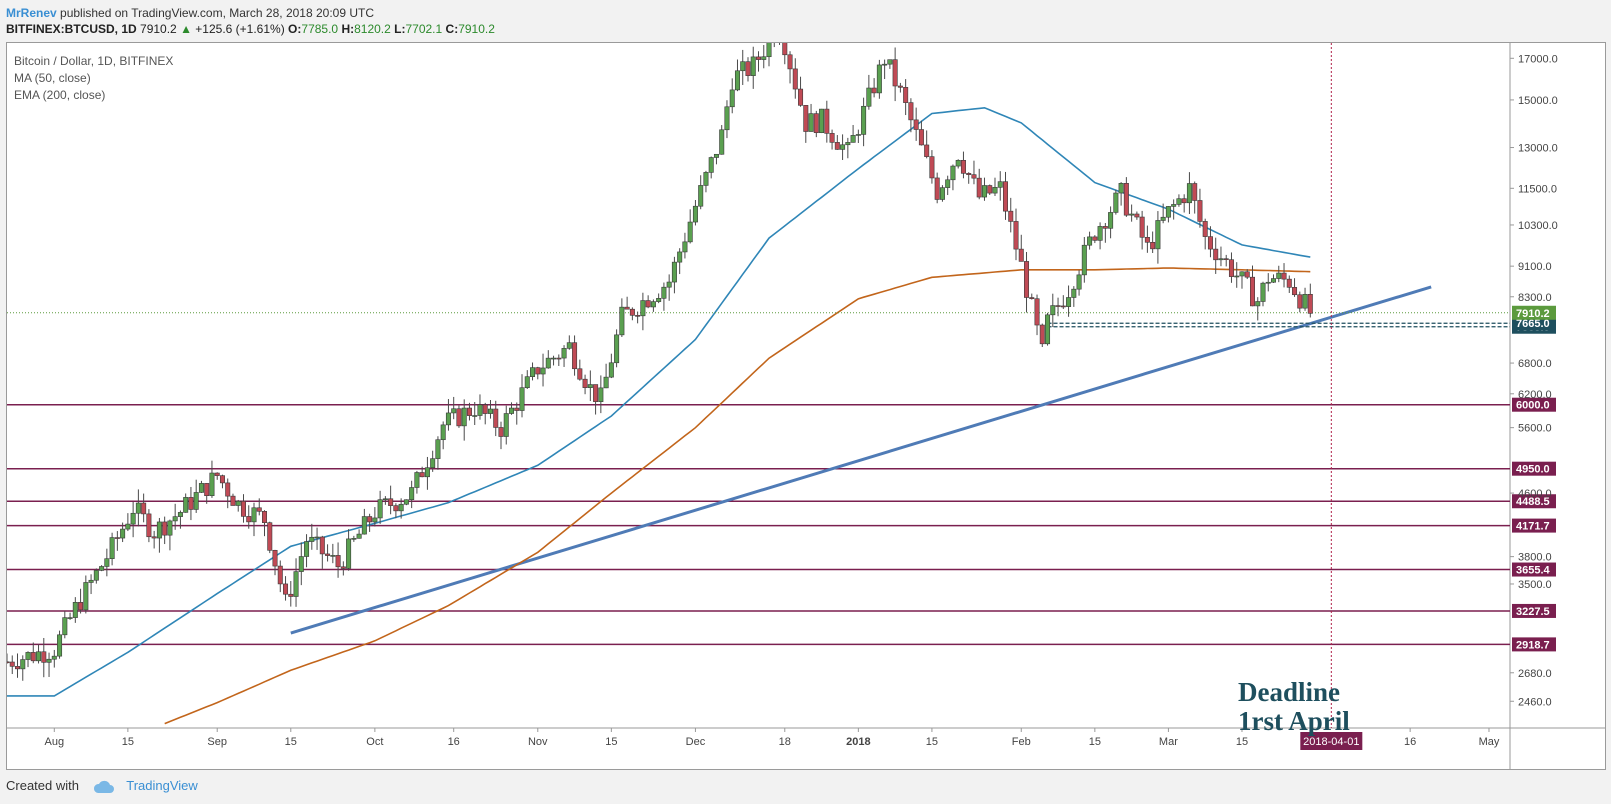 This screenshot has width=1611, height=804. Describe the element at coordinates (424, 29) in the screenshot. I see `low-value: 7702.1` at that location.